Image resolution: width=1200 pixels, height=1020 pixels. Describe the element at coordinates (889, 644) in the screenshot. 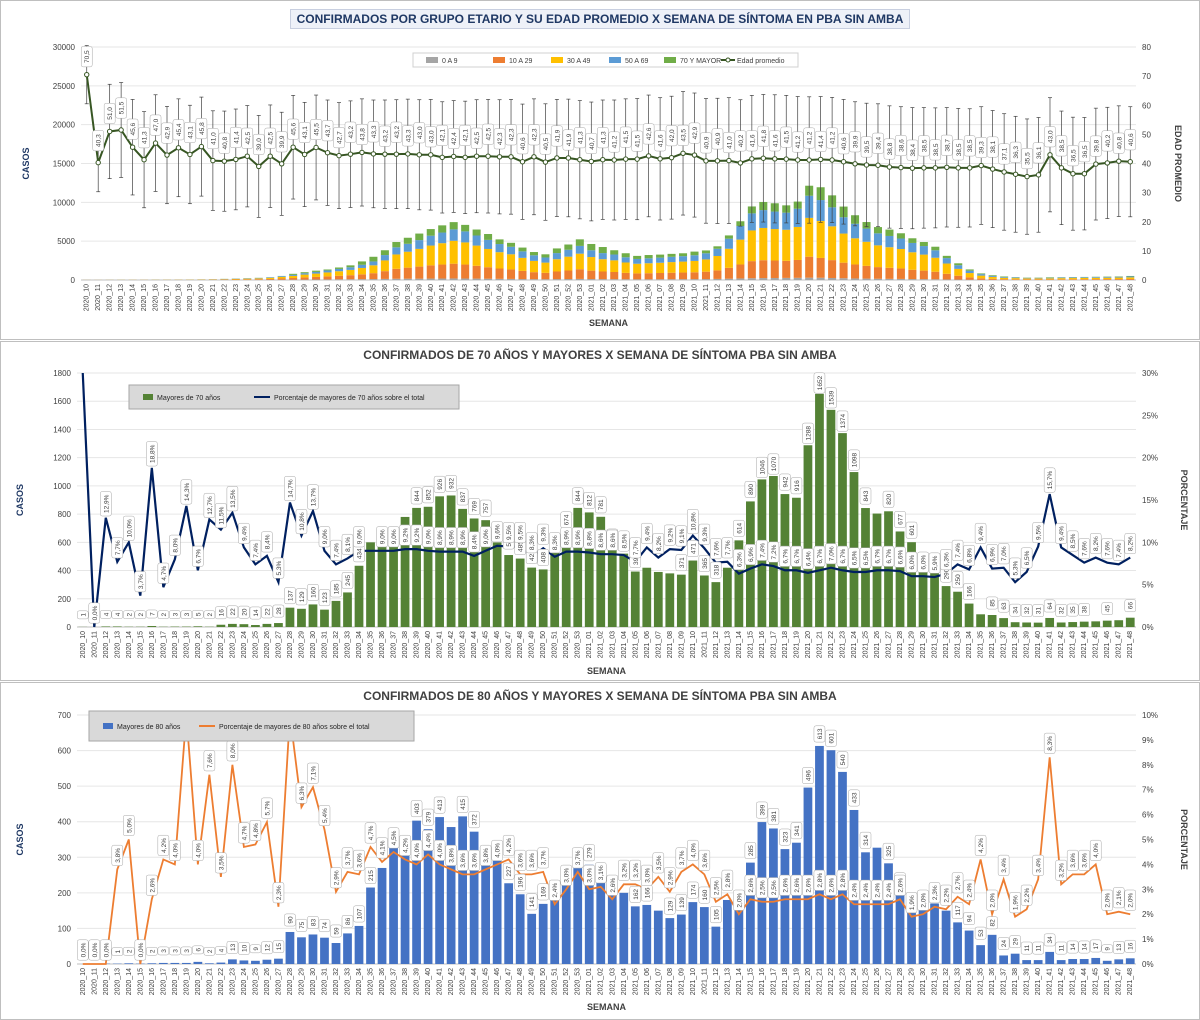

I see `x-tick-label: 2021_27` at that location.